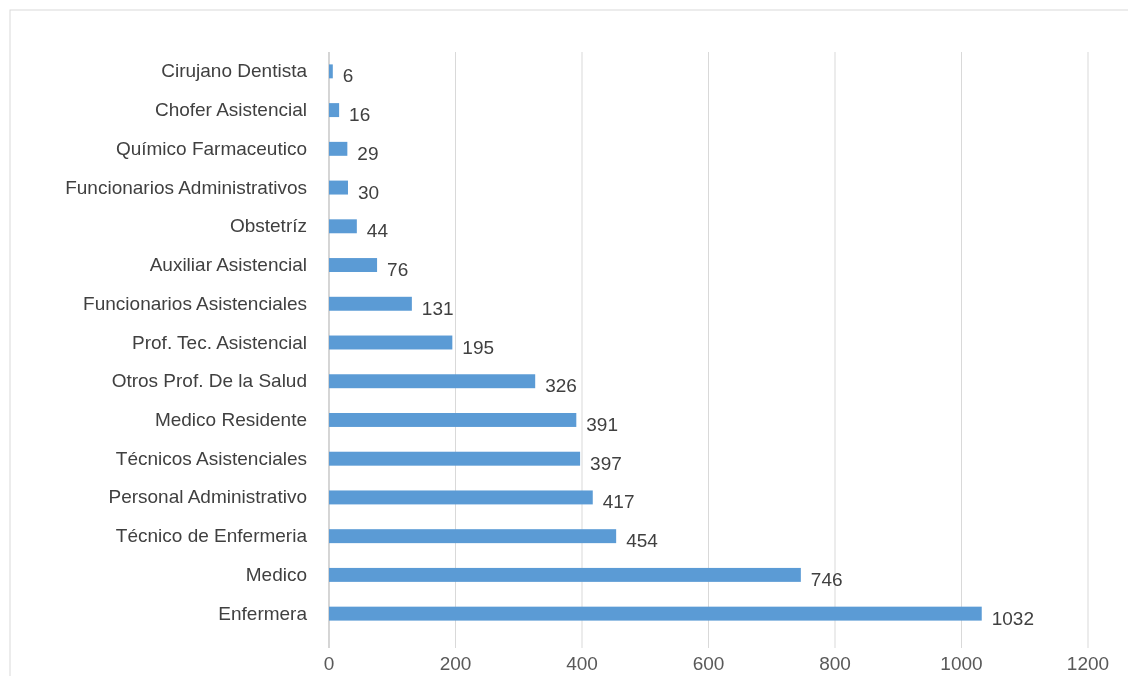  I want to click on data-label: 417, so click(618, 502).